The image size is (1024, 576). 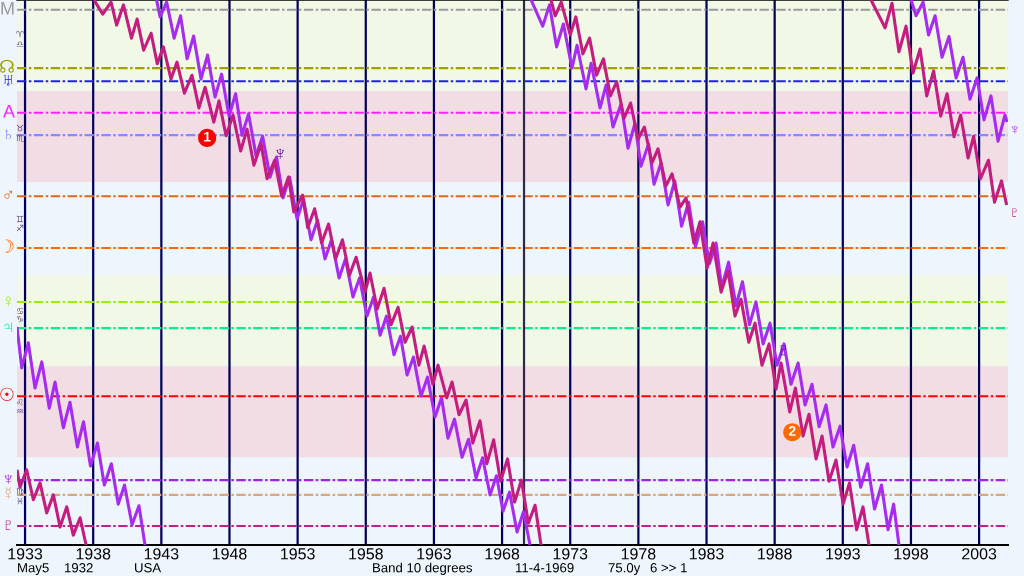 I want to click on text: 6 >> 1, so click(x=668, y=568).